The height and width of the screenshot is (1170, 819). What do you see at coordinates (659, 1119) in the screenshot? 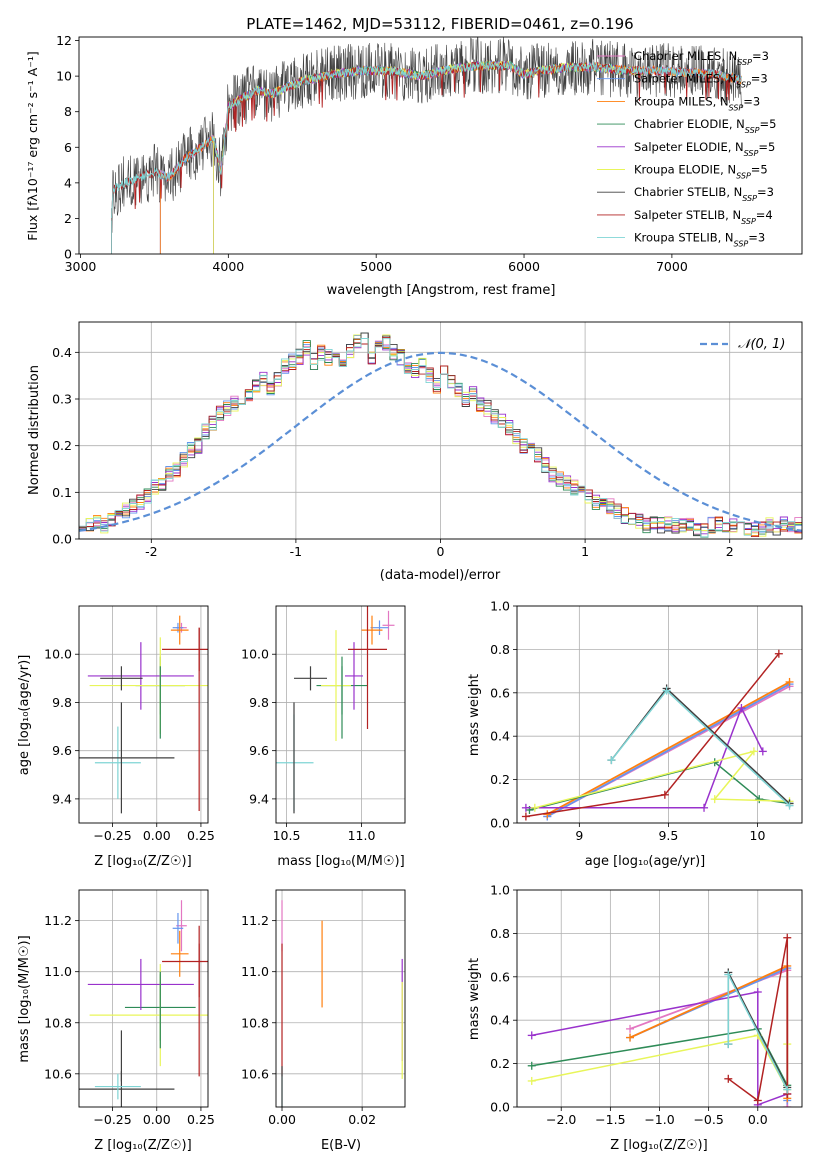
I see `x-tick-label: −1.0` at bounding box center [659, 1119].